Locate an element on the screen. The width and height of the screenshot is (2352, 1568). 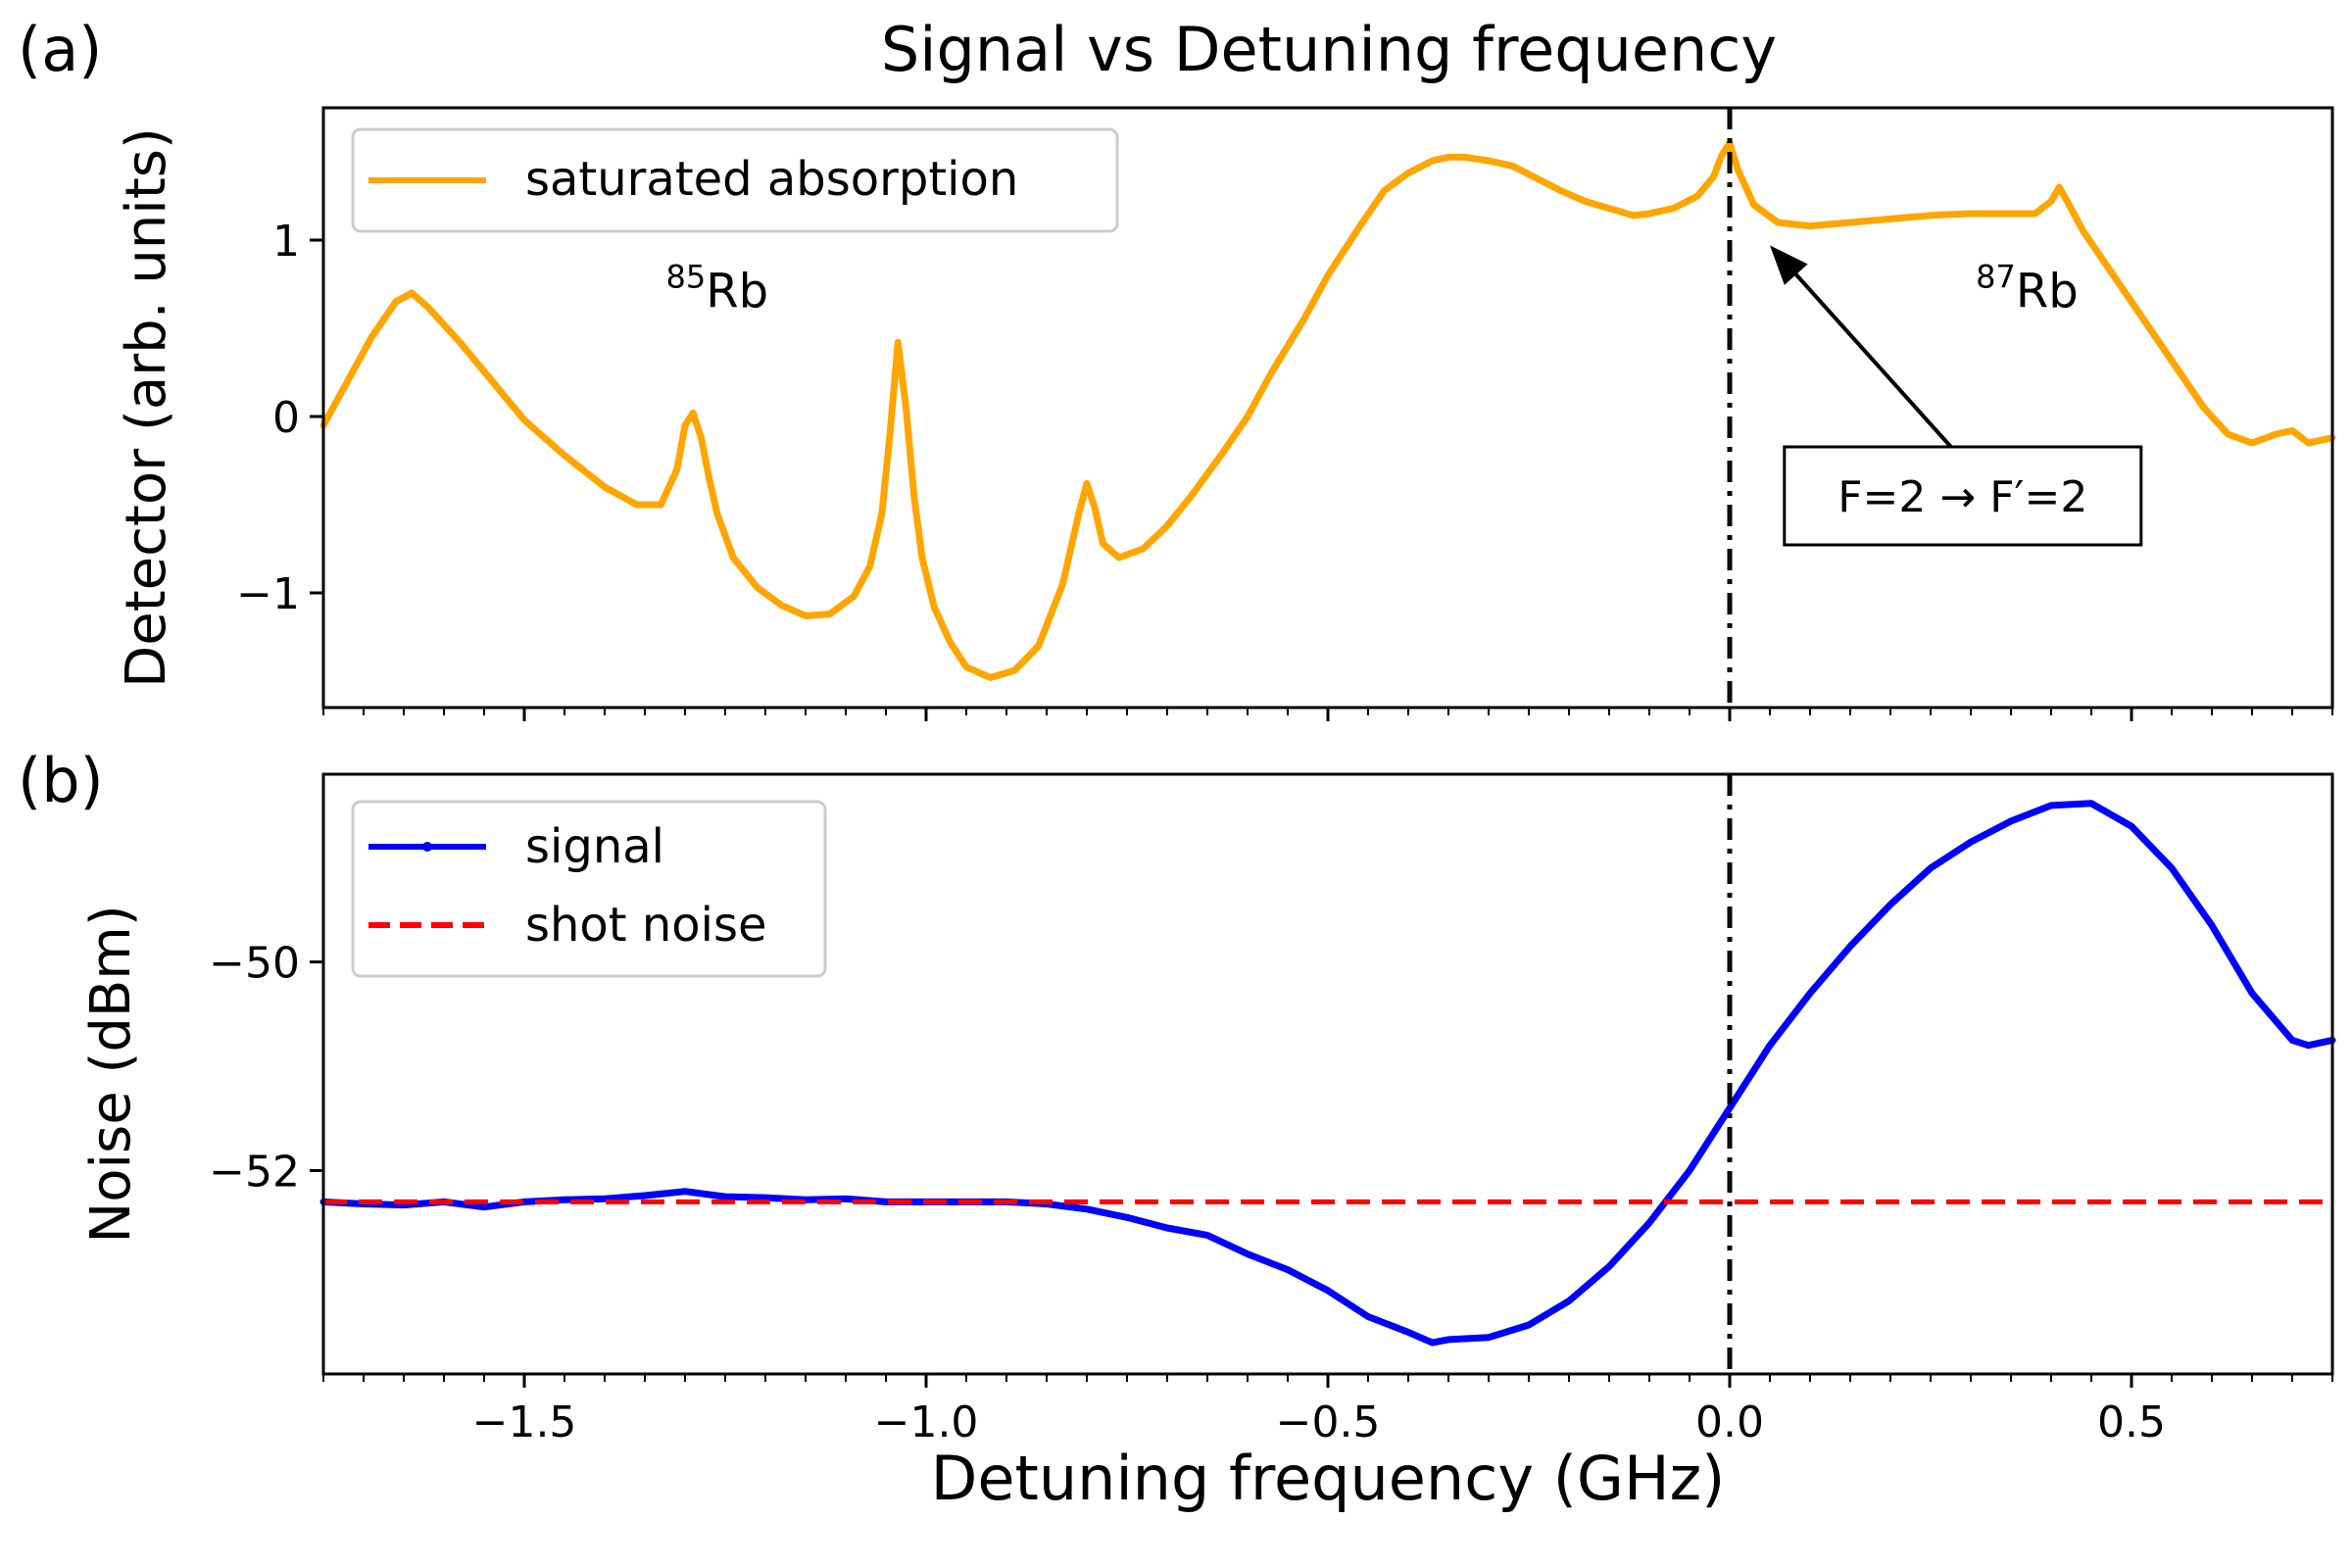
panel-b-x-tick-label: 0.0 is located at coordinates (1729, 1422).